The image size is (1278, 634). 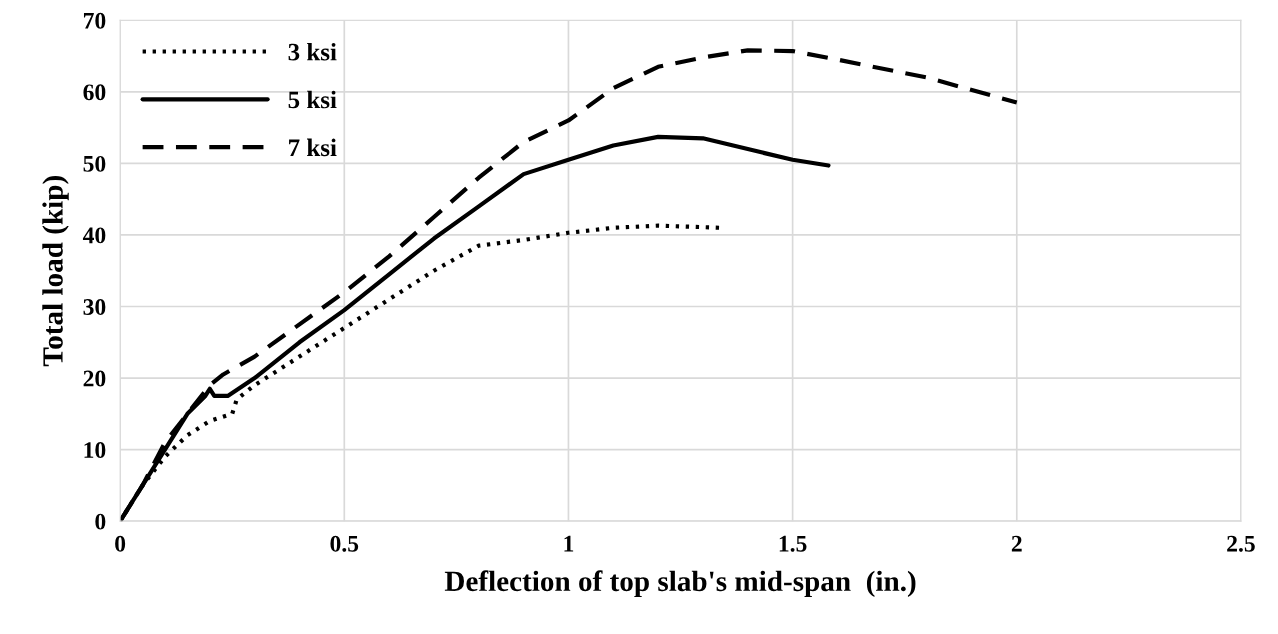 What do you see at coordinates (95, 450) in the screenshot?
I see `y-tick-label: 10` at bounding box center [95, 450].